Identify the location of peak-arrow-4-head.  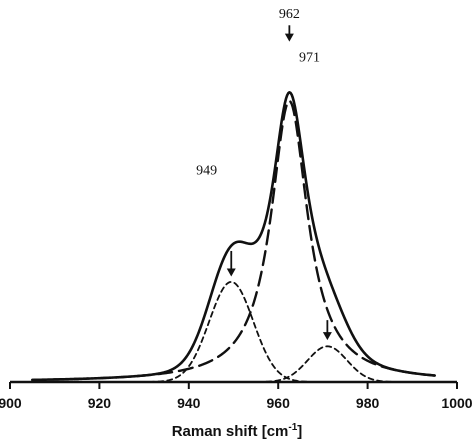
(327, 336).